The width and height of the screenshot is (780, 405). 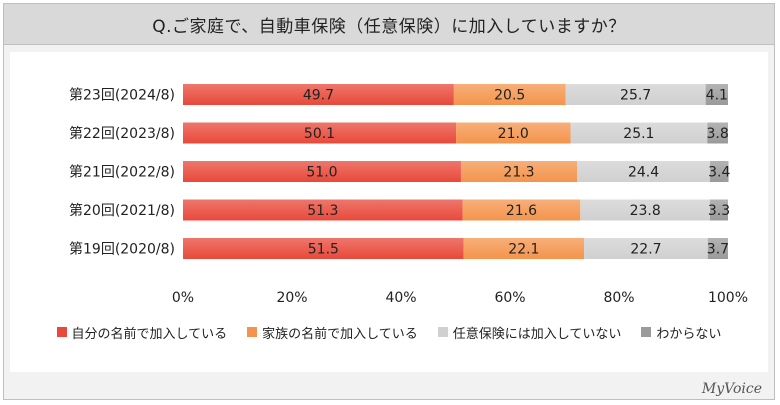 What do you see at coordinates (122, 249) in the screenshot?
I see `category-label: 第19回(2020/8)` at bounding box center [122, 249].